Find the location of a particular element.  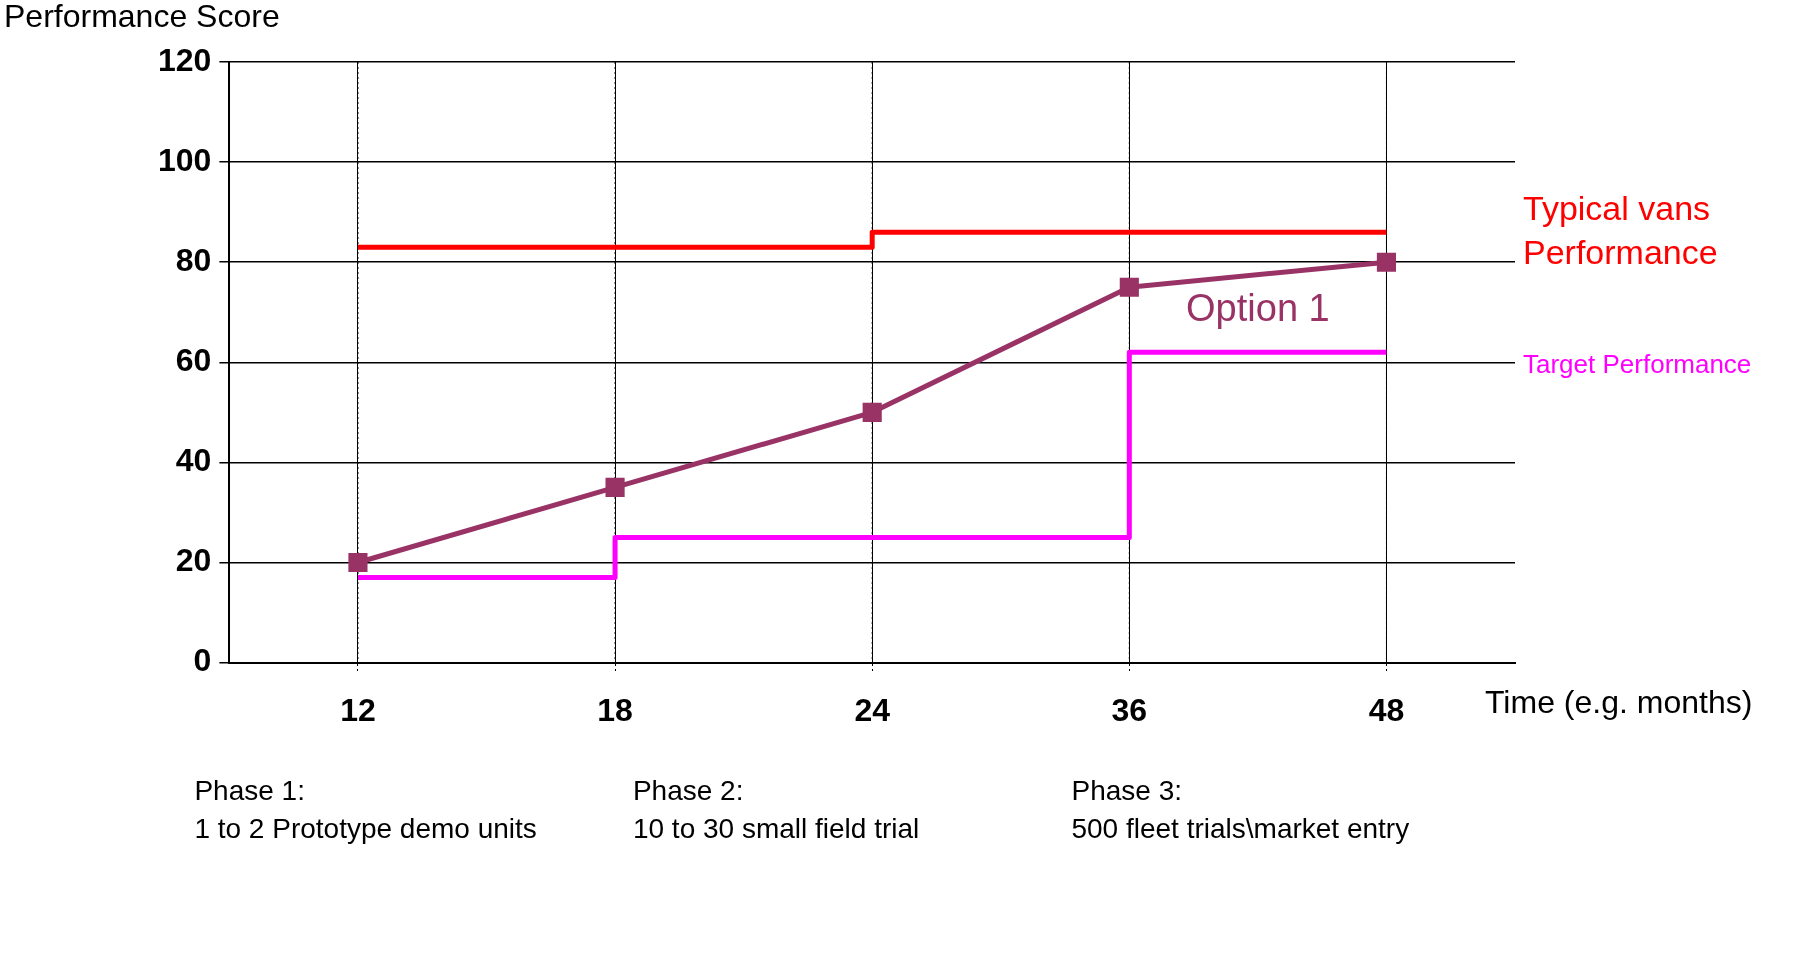

text: Typical vans Performance is located at coordinates (1620, 229).